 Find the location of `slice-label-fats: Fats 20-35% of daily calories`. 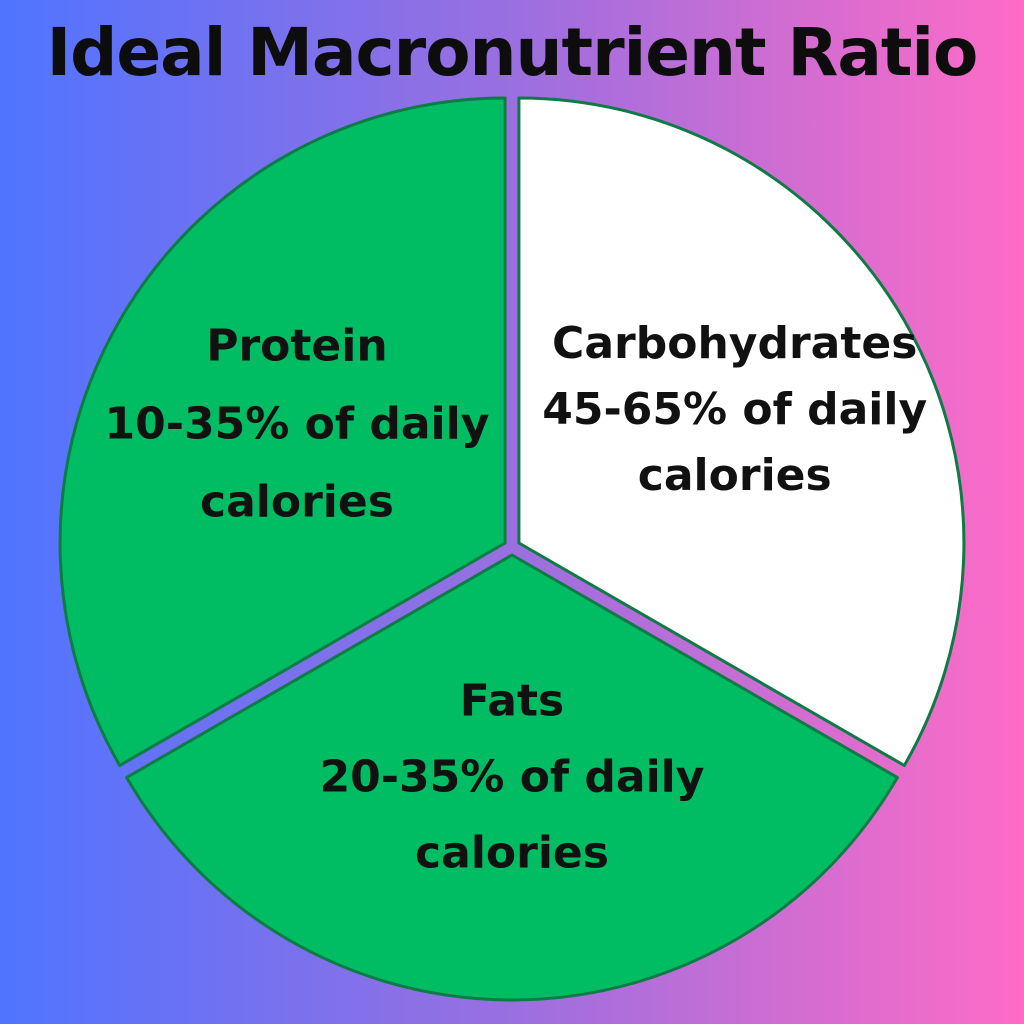

slice-label-fats: Fats 20-35% of daily calories is located at coordinates (512, 776).